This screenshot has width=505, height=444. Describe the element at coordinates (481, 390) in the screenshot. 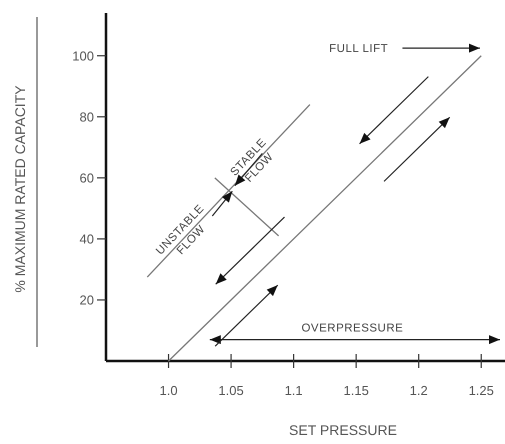

I see `x-tick-label: 1.25` at that location.